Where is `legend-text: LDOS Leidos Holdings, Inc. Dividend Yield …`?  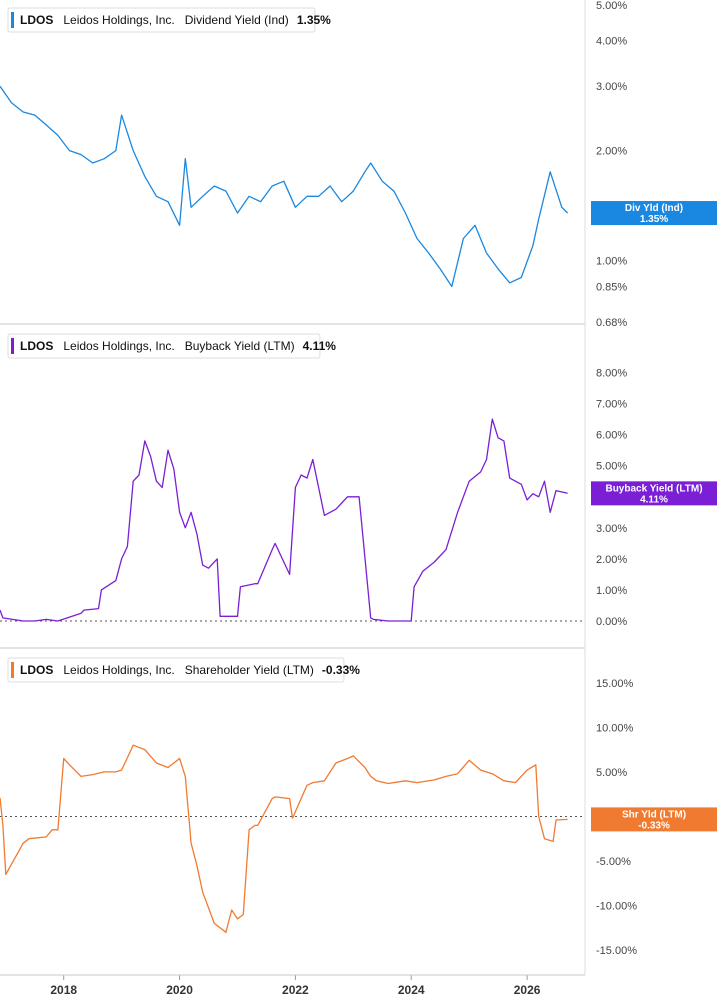 legend-text: LDOS Leidos Holdings, Inc. Dividend Yield … is located at coordinates (175, 20).